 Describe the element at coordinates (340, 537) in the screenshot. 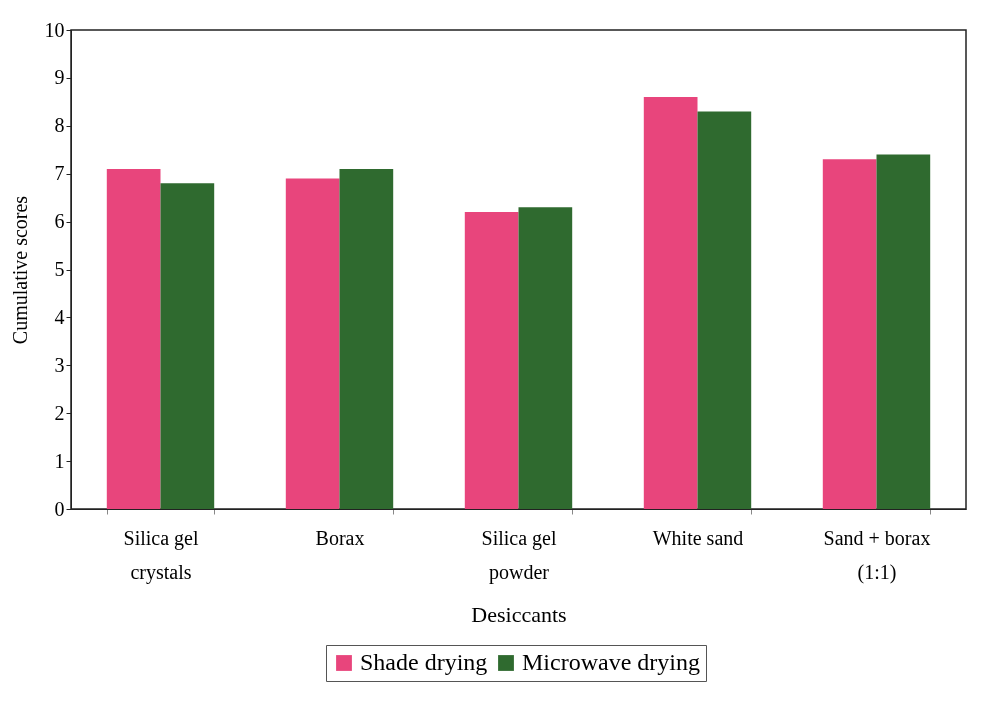

I see `x-tick-label: Borax` at that location.